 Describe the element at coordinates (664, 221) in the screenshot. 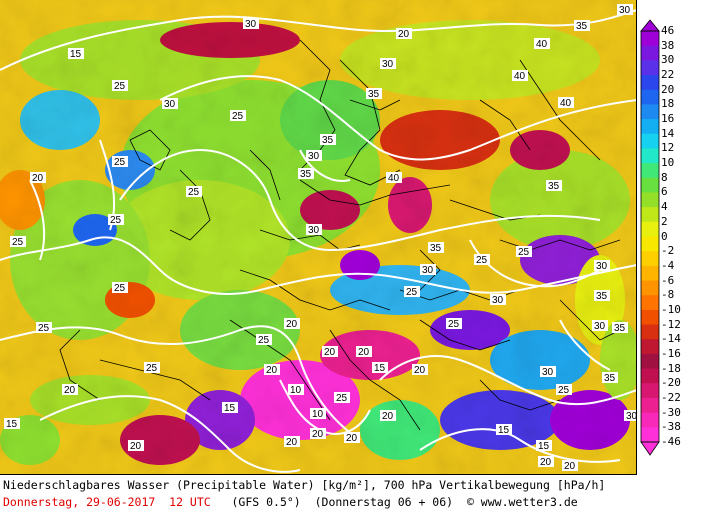

I see `colorbar-label: 2` at that location.